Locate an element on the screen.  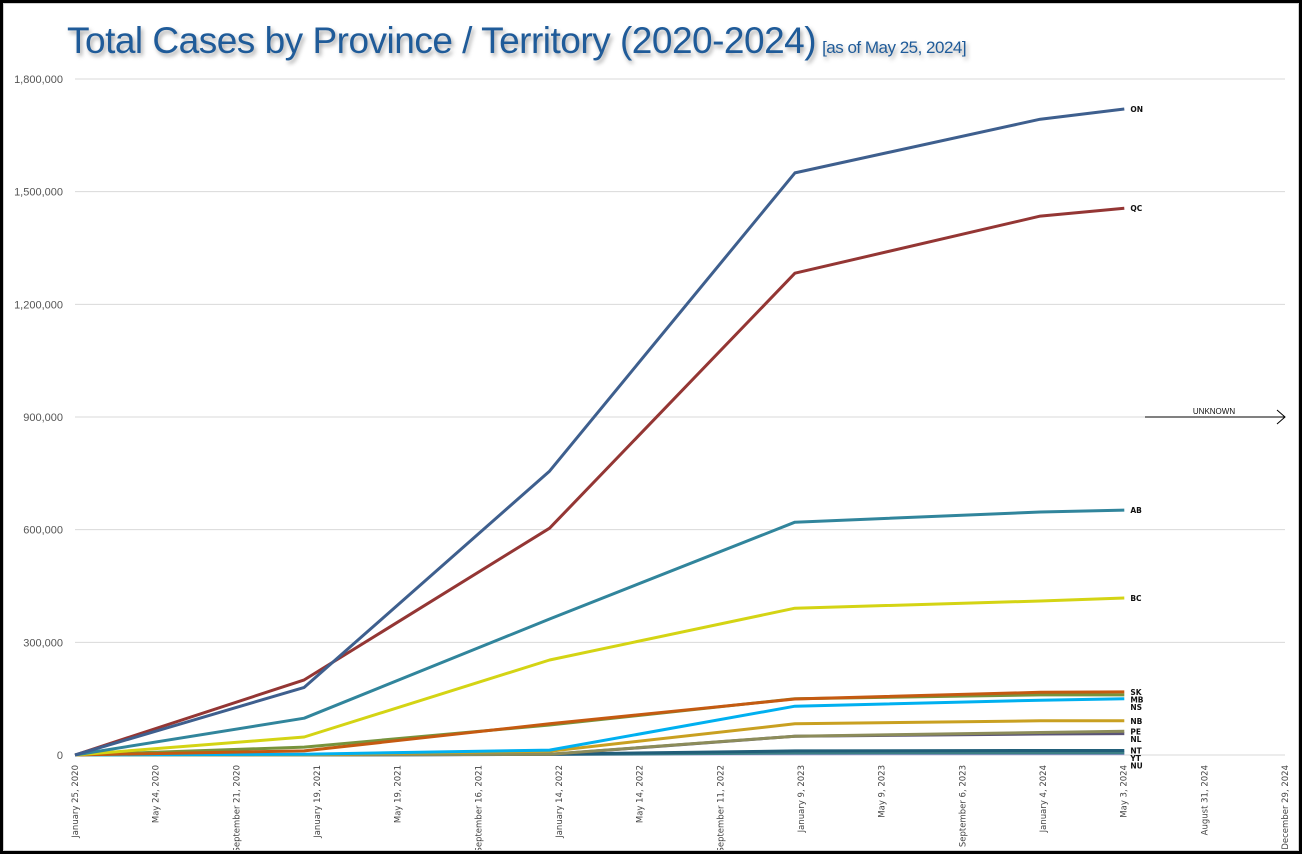
x-tick-label: September 21, 2020 is located at coordinates (237, 808).